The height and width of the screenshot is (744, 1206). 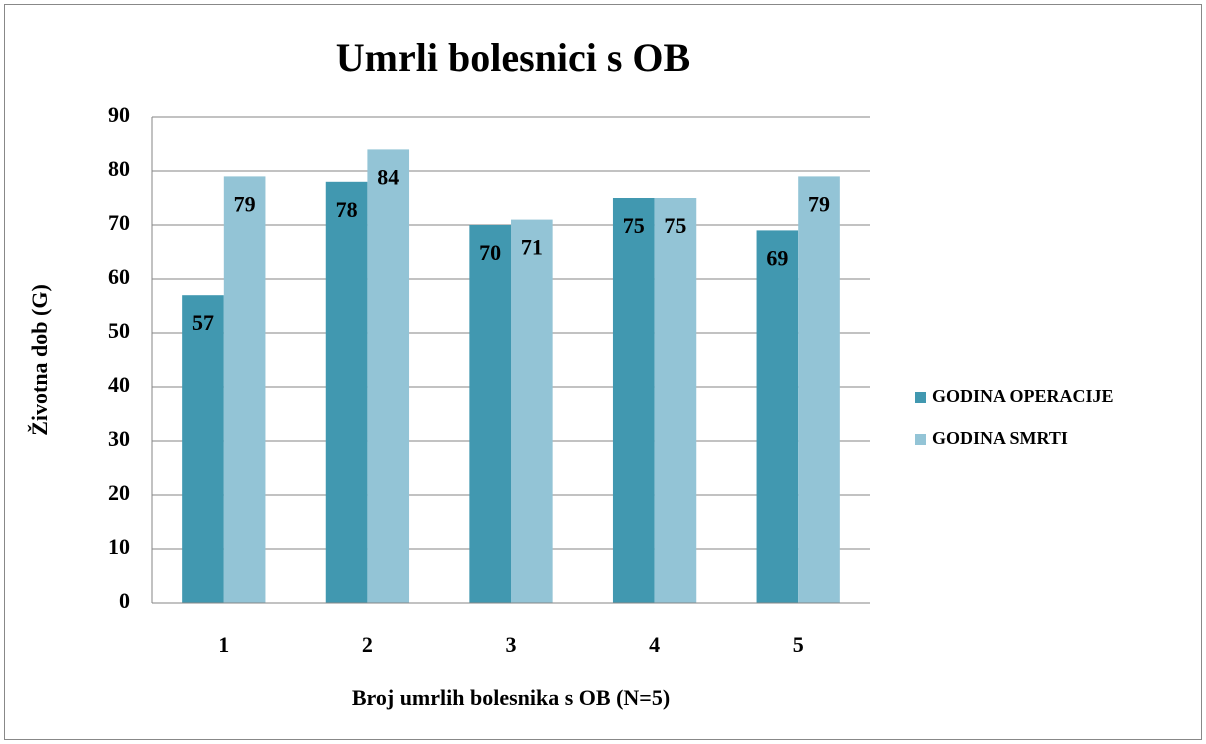 What do you see at coordinates (1000, 438) in the screenshot?
I see `legend-label: GODINA SMRTI` at bounding box center [1000, 438].